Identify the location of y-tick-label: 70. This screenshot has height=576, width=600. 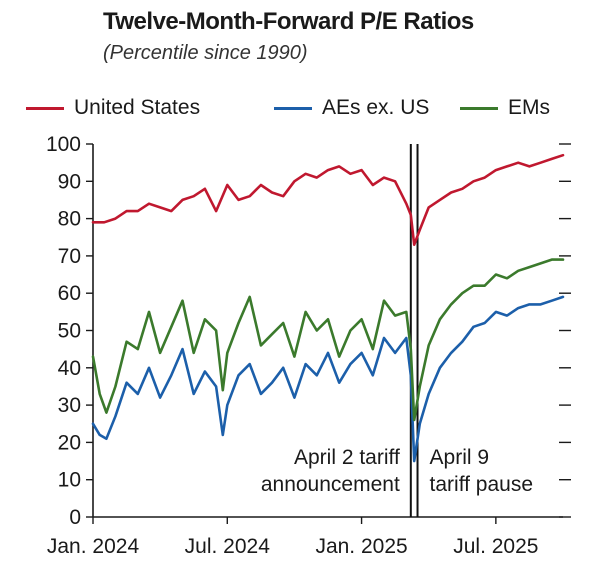
(69, 256).